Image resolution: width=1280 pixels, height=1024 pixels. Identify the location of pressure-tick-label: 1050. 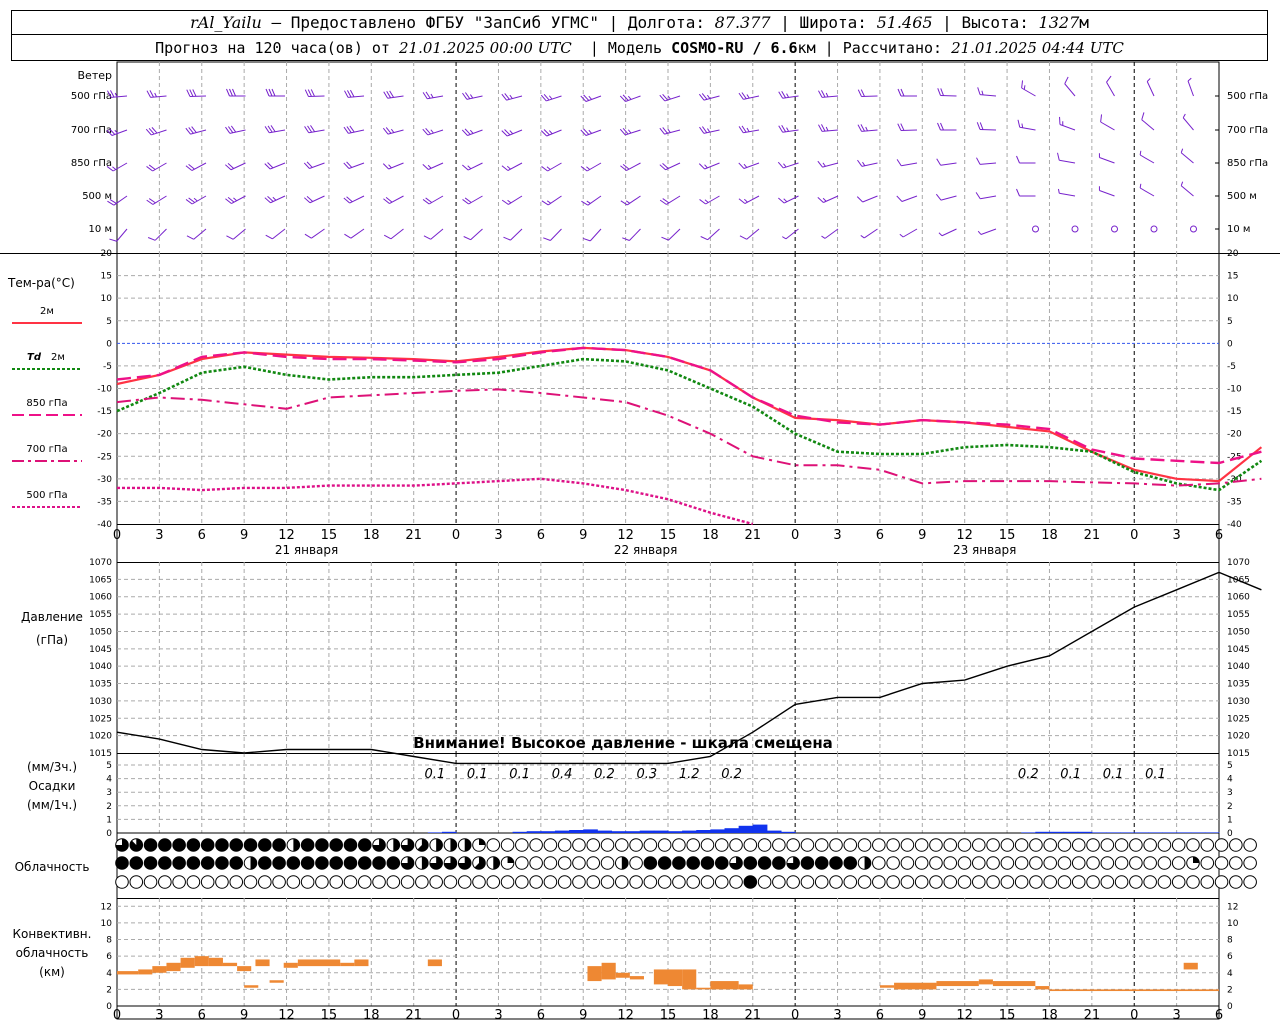
(100, 632).